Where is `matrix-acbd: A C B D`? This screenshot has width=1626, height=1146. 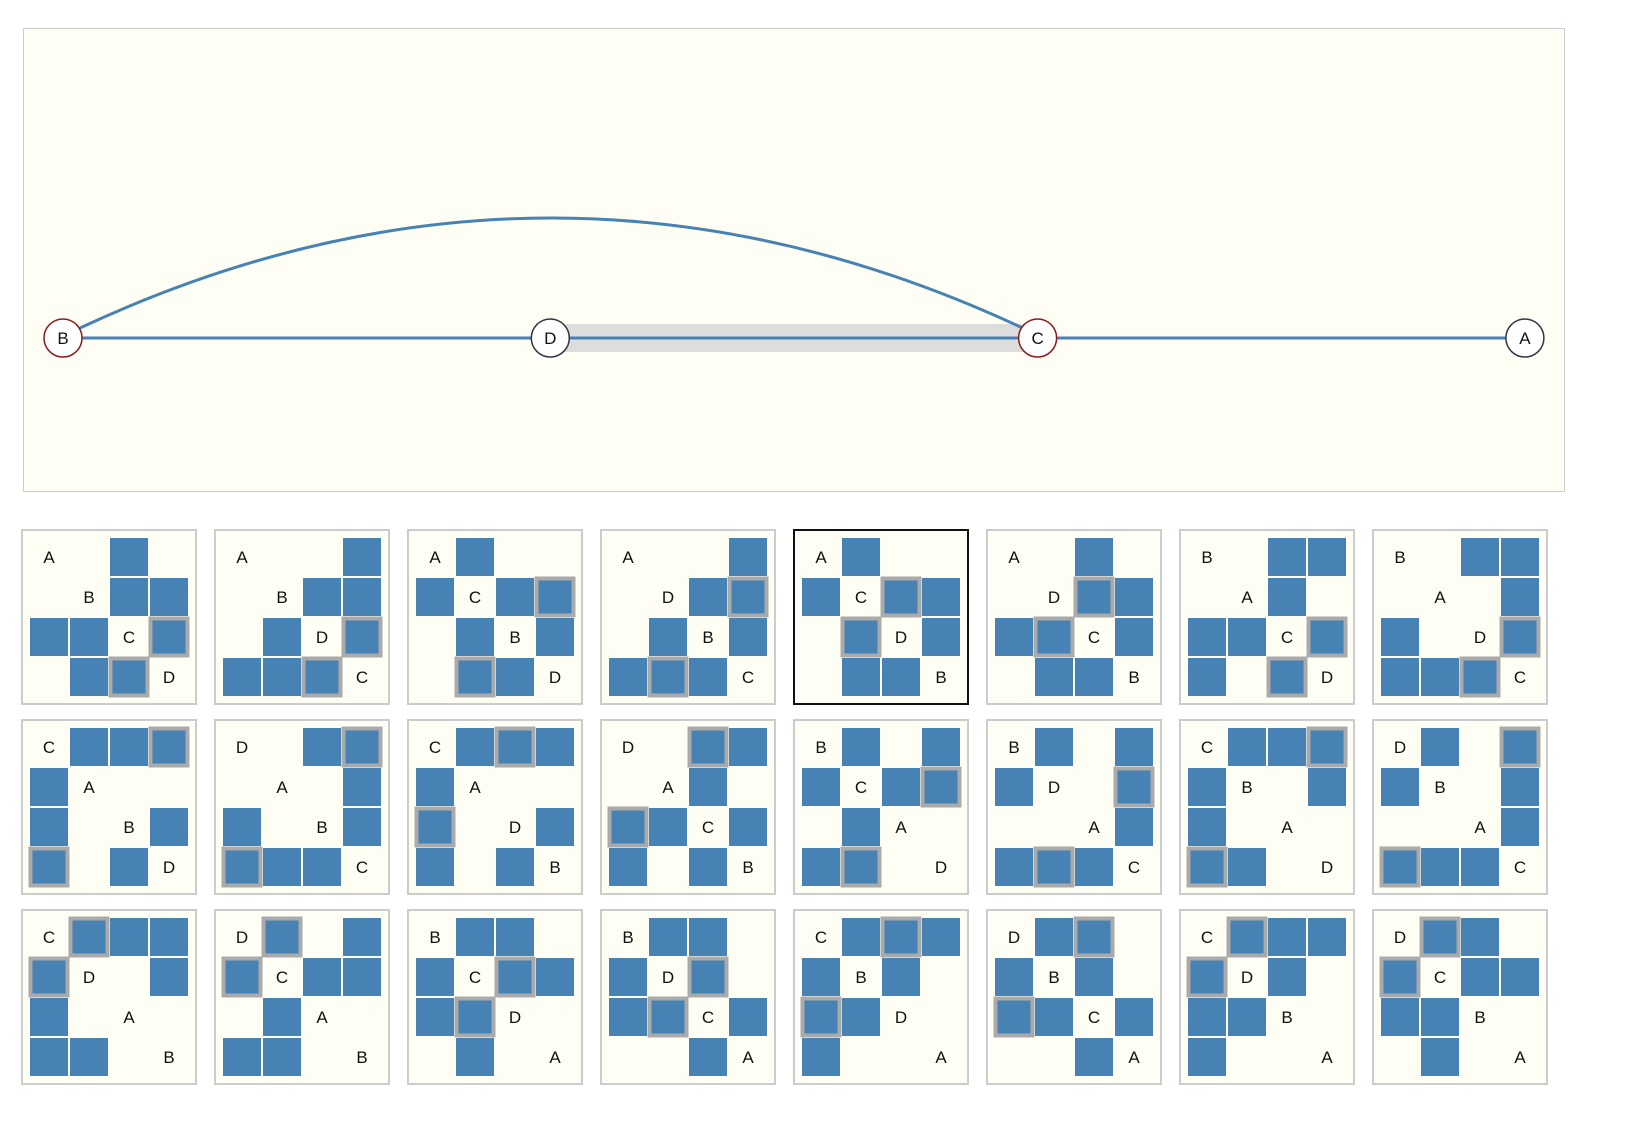
matrix-acbd: A C B D is located at coordinates (495, 617).